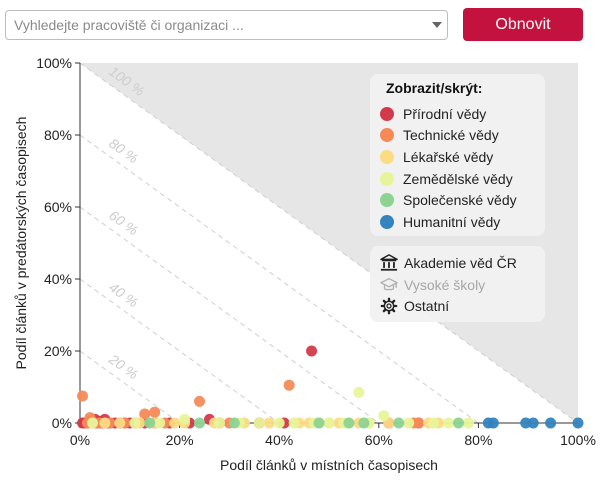 This screenshot has width=600, height=484. Describe the element at coordinates (54, 63) in the screenshot. I see `y-tick-label: 100%` at that location.